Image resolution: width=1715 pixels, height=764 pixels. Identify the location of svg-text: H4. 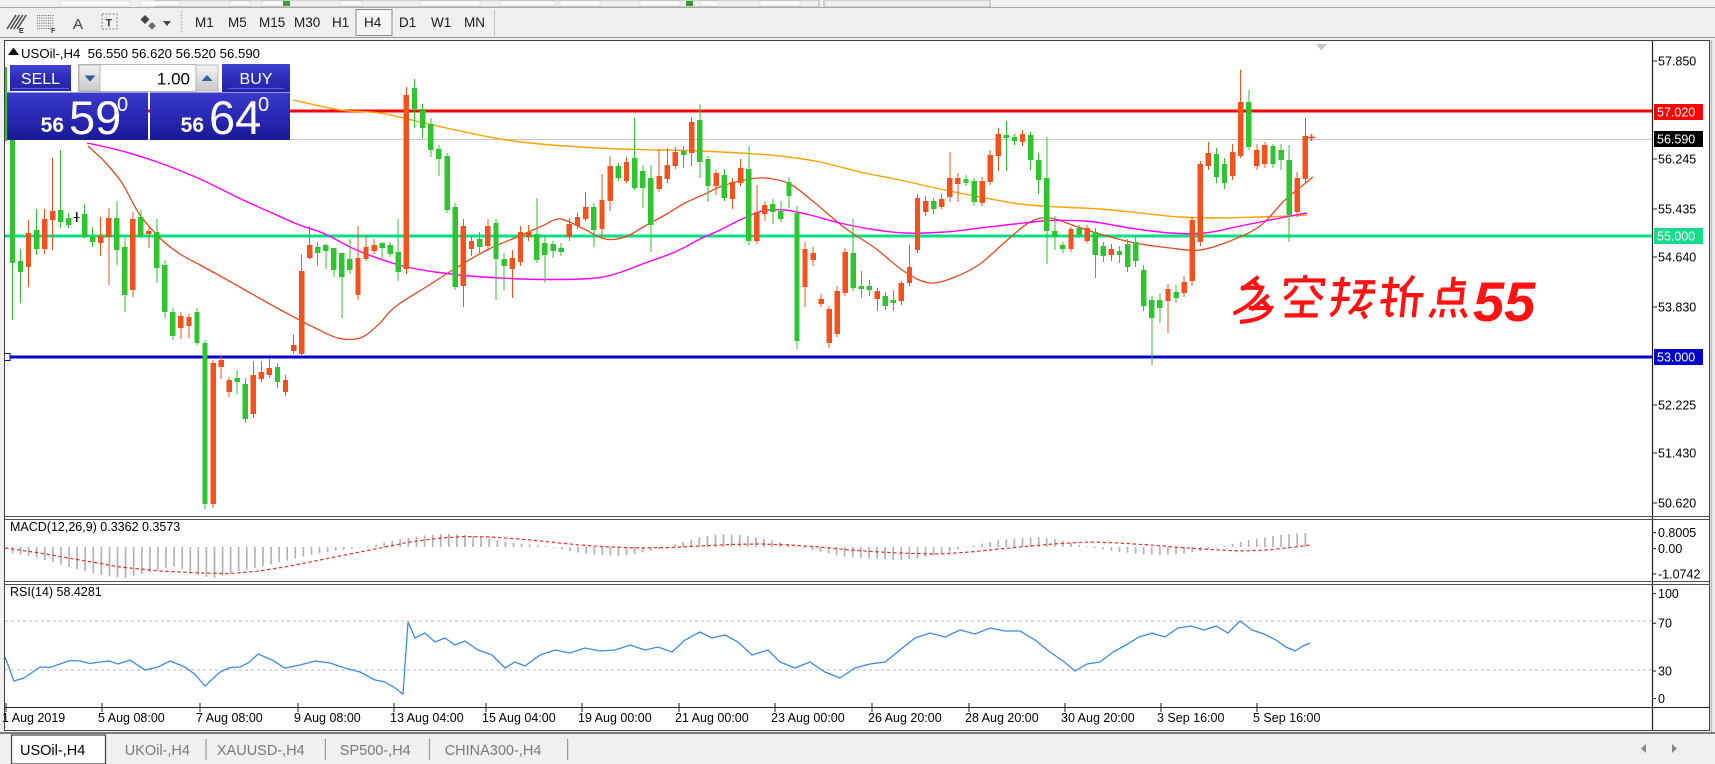
(373, 22).